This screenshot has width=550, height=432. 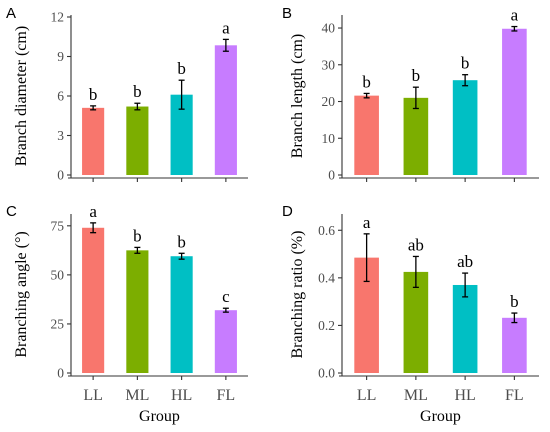 What do you see at coordinates (60, 96) in the screenshot?
I see `y-tick-label: 6` at bounding box center [60, 96].